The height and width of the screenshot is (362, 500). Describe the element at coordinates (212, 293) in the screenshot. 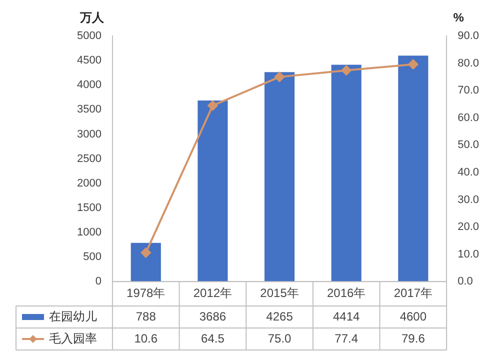

I see `x-tick-label: 2012年` at that location.